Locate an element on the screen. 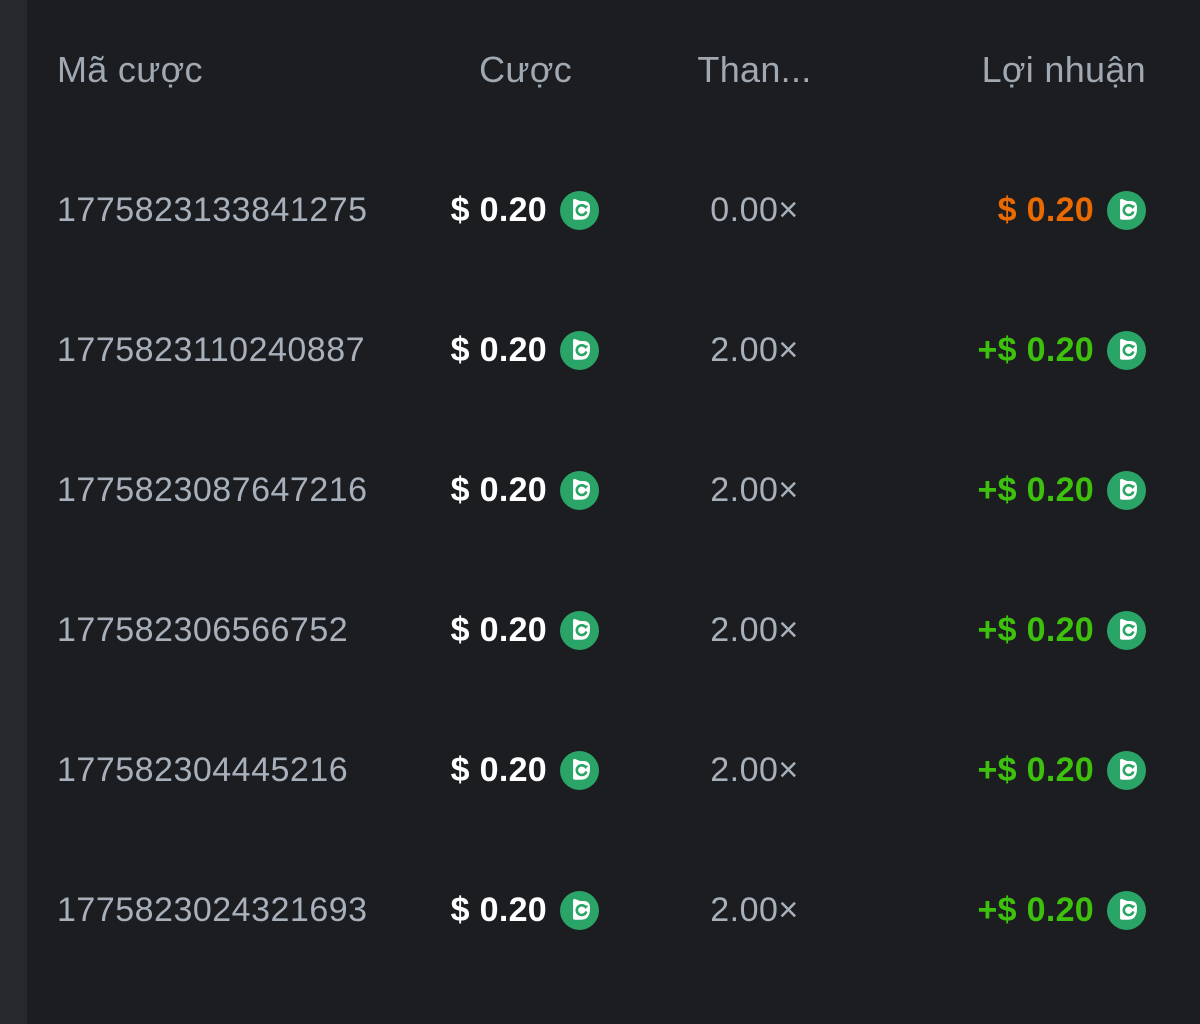  table-row: 177582306566752 $ 0.20 2.00× +$ 0.20 is located at coordinates (613, 630).